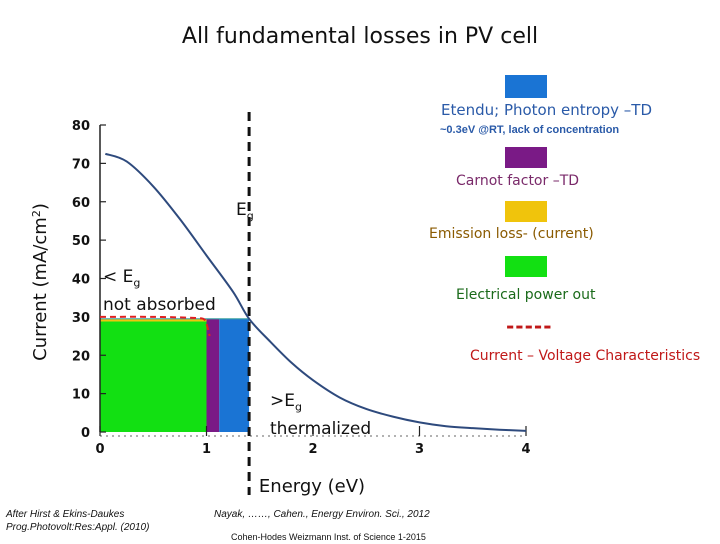 The image size is (720, 544). I want to click on x-tick-label: 1, so click(206, 449).